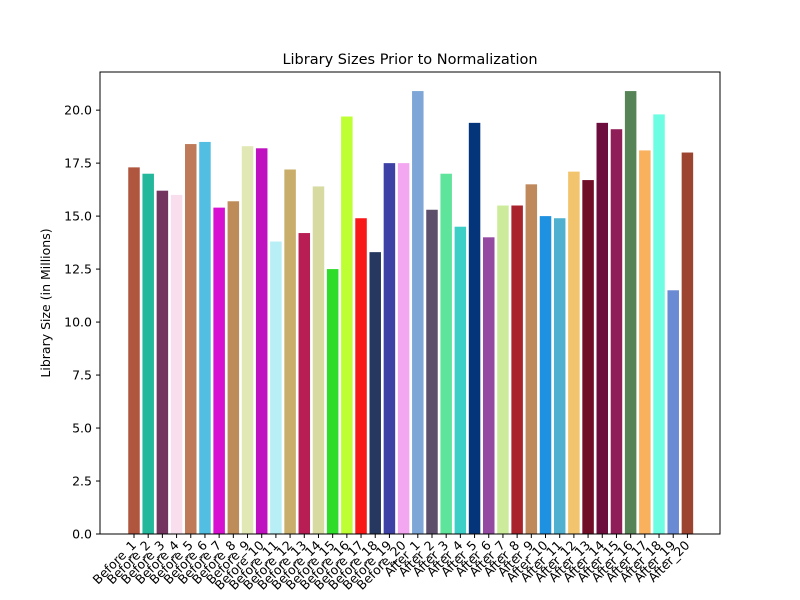  What do you see at coordinates (409, 60) in the screenshot?
I see `chart-title: Library Sizes Prior to Normalization` at bounding box center [409, 60].